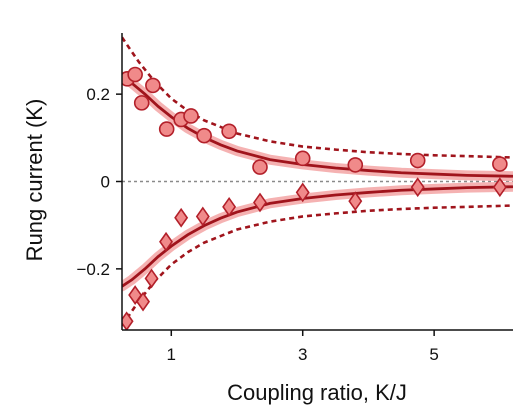 This screenshot has height=410, width=515. I want to click on y-tick-label-0: 0.2, so click(98, 94).